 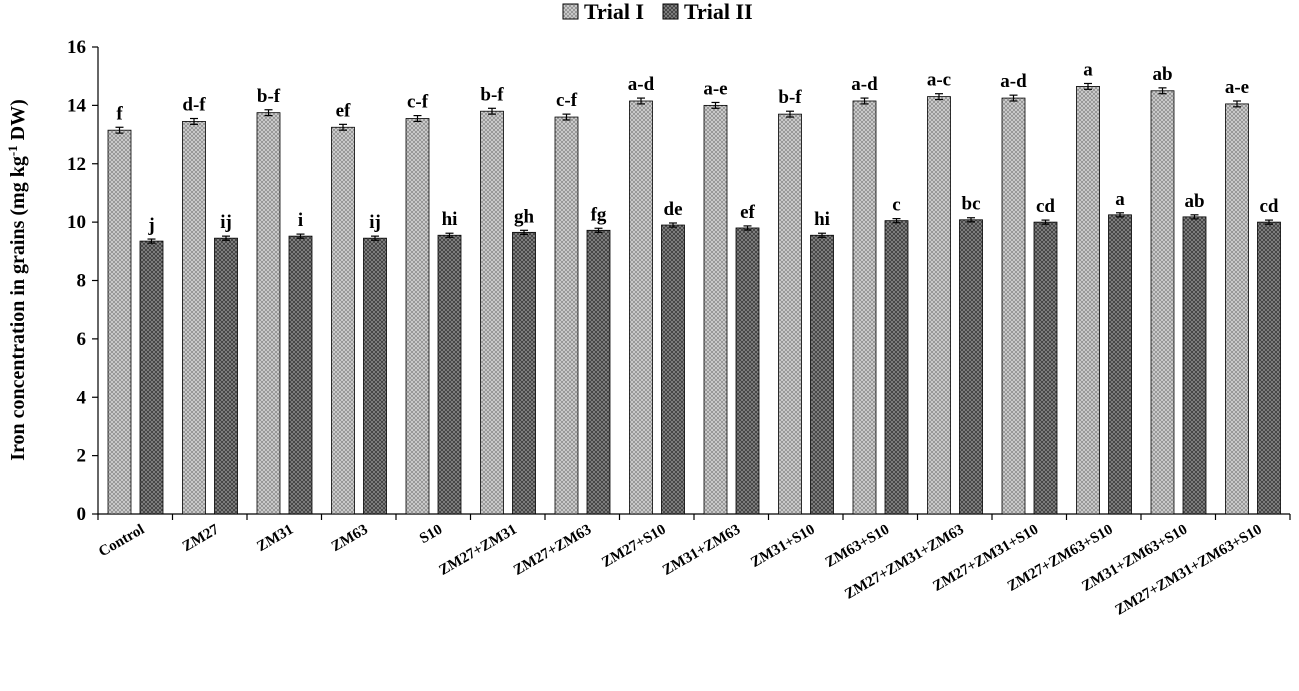 What do you see at coordinates (896, 205) in the screenshot?
I see `significance-label: c` at bounding box center [896, 205].